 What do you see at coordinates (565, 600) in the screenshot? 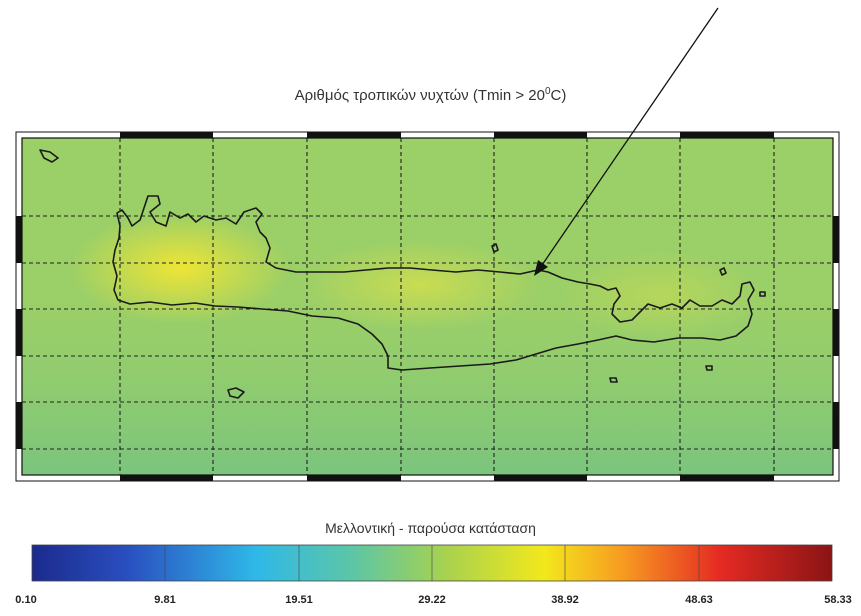
I see `colorbar-tick: 38.92` at bounding box center [565, 600].